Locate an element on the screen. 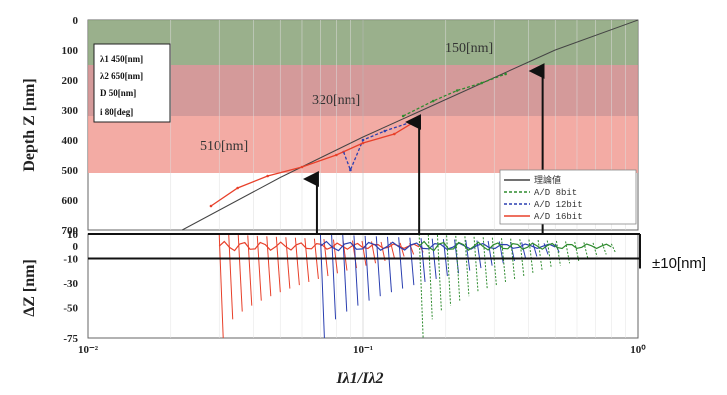 This screenshot has width=727, height=395. lower-y-tick: -30 is located at coordinates (70, 284).